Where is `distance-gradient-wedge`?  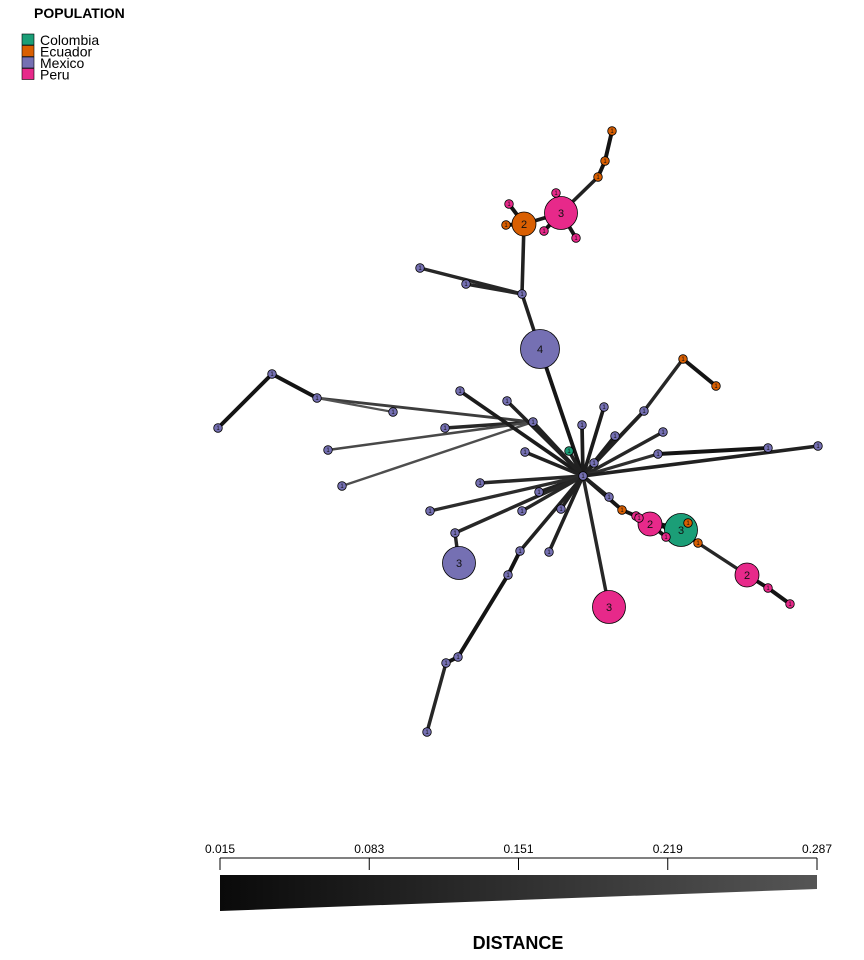
distance-gradient-wedge is located at coordinates (518, 893).